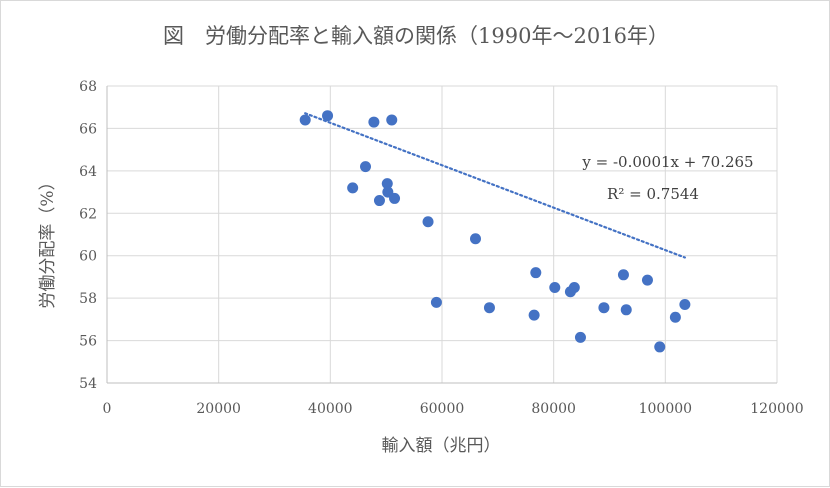 Image resolution: width=830 pixels, height=488 pixels. Describe the element at coordinates (665, 409) in the screenshot. I see `x-tick-label: 100000` at that location.